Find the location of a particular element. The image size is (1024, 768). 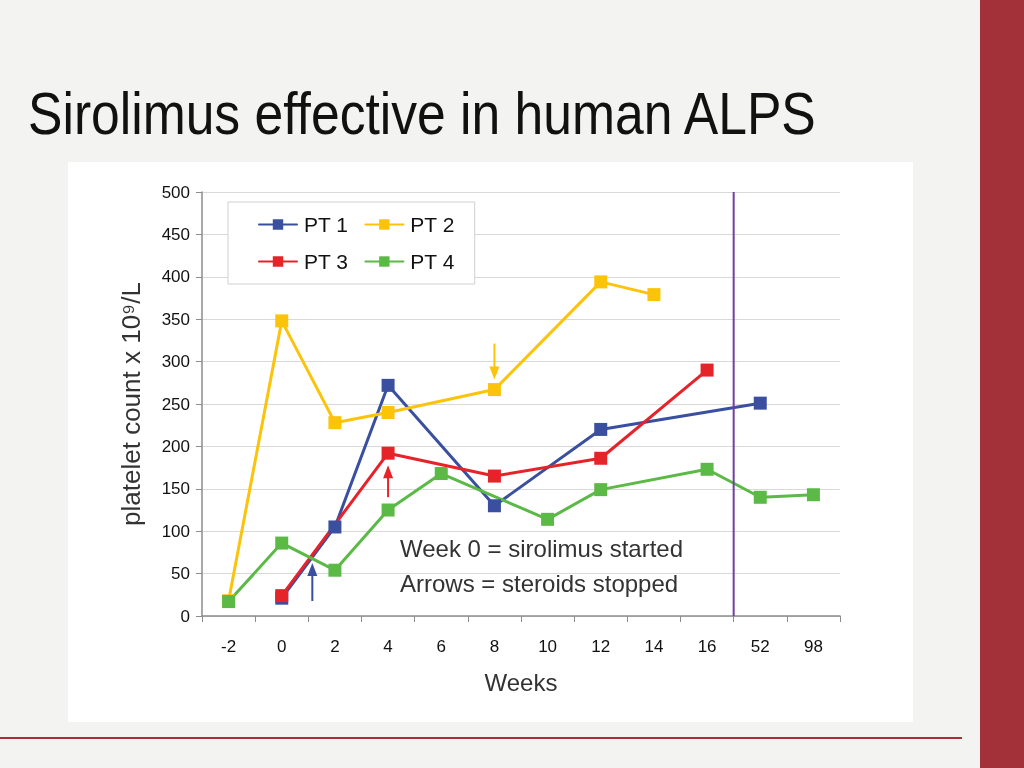

y-tick-label: 150 is located at coordinates (175, 489).